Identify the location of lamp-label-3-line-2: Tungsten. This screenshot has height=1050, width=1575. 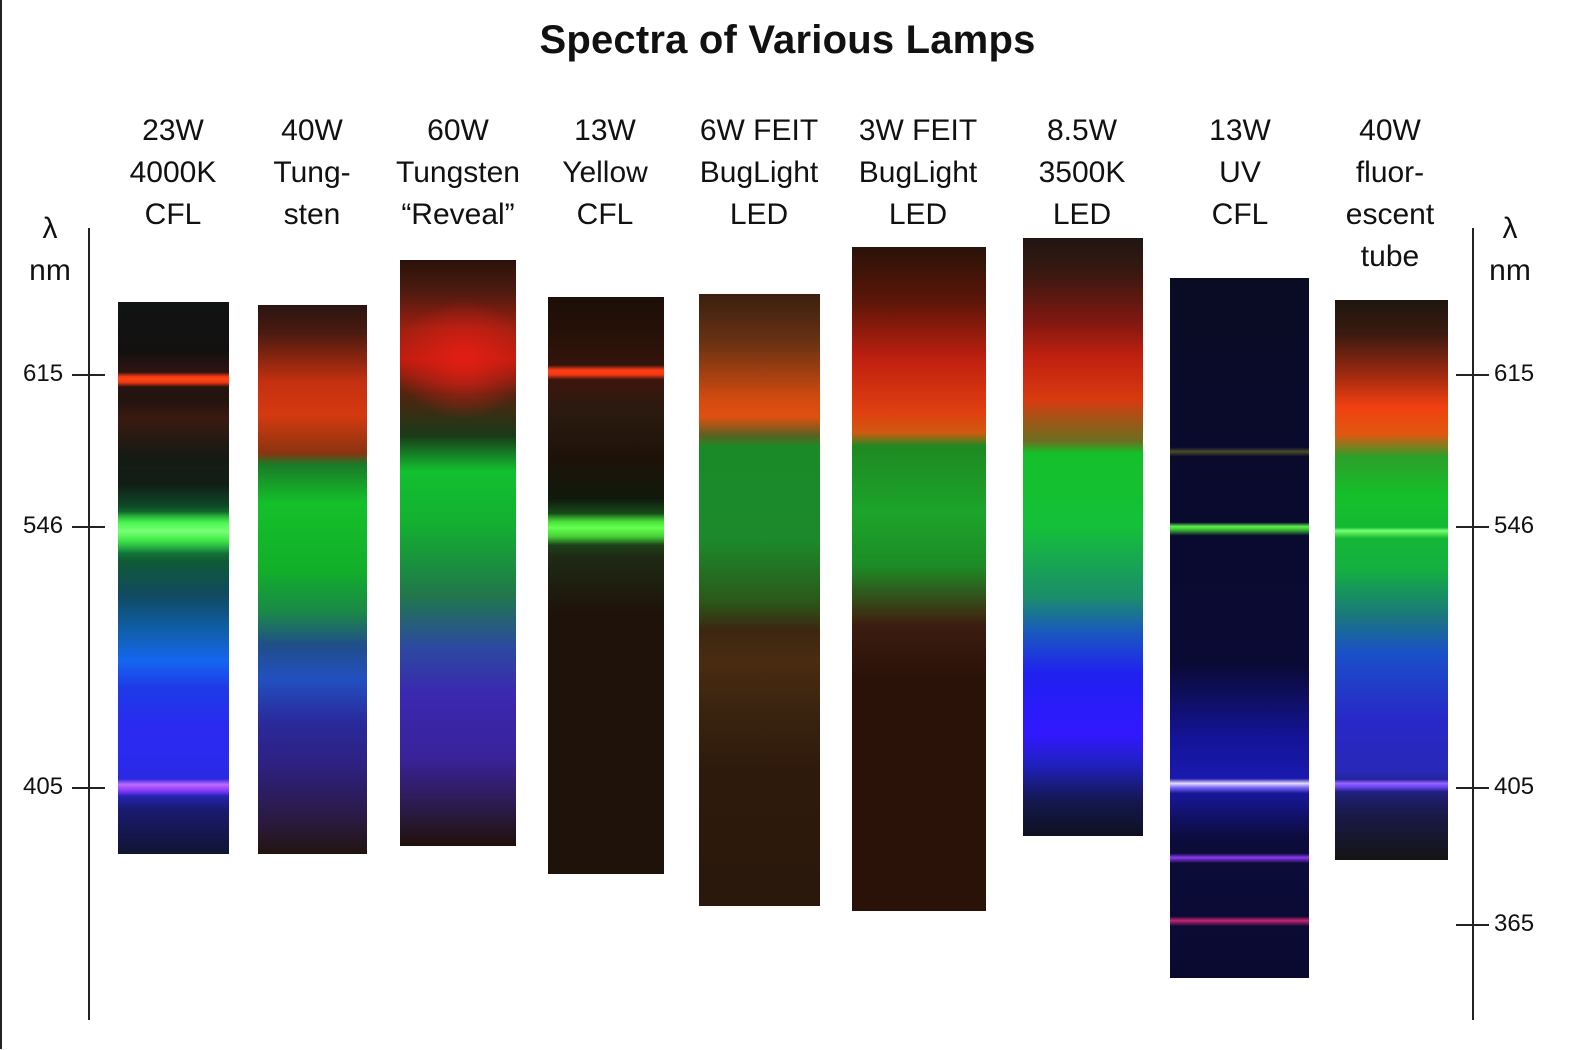
(458, 172).